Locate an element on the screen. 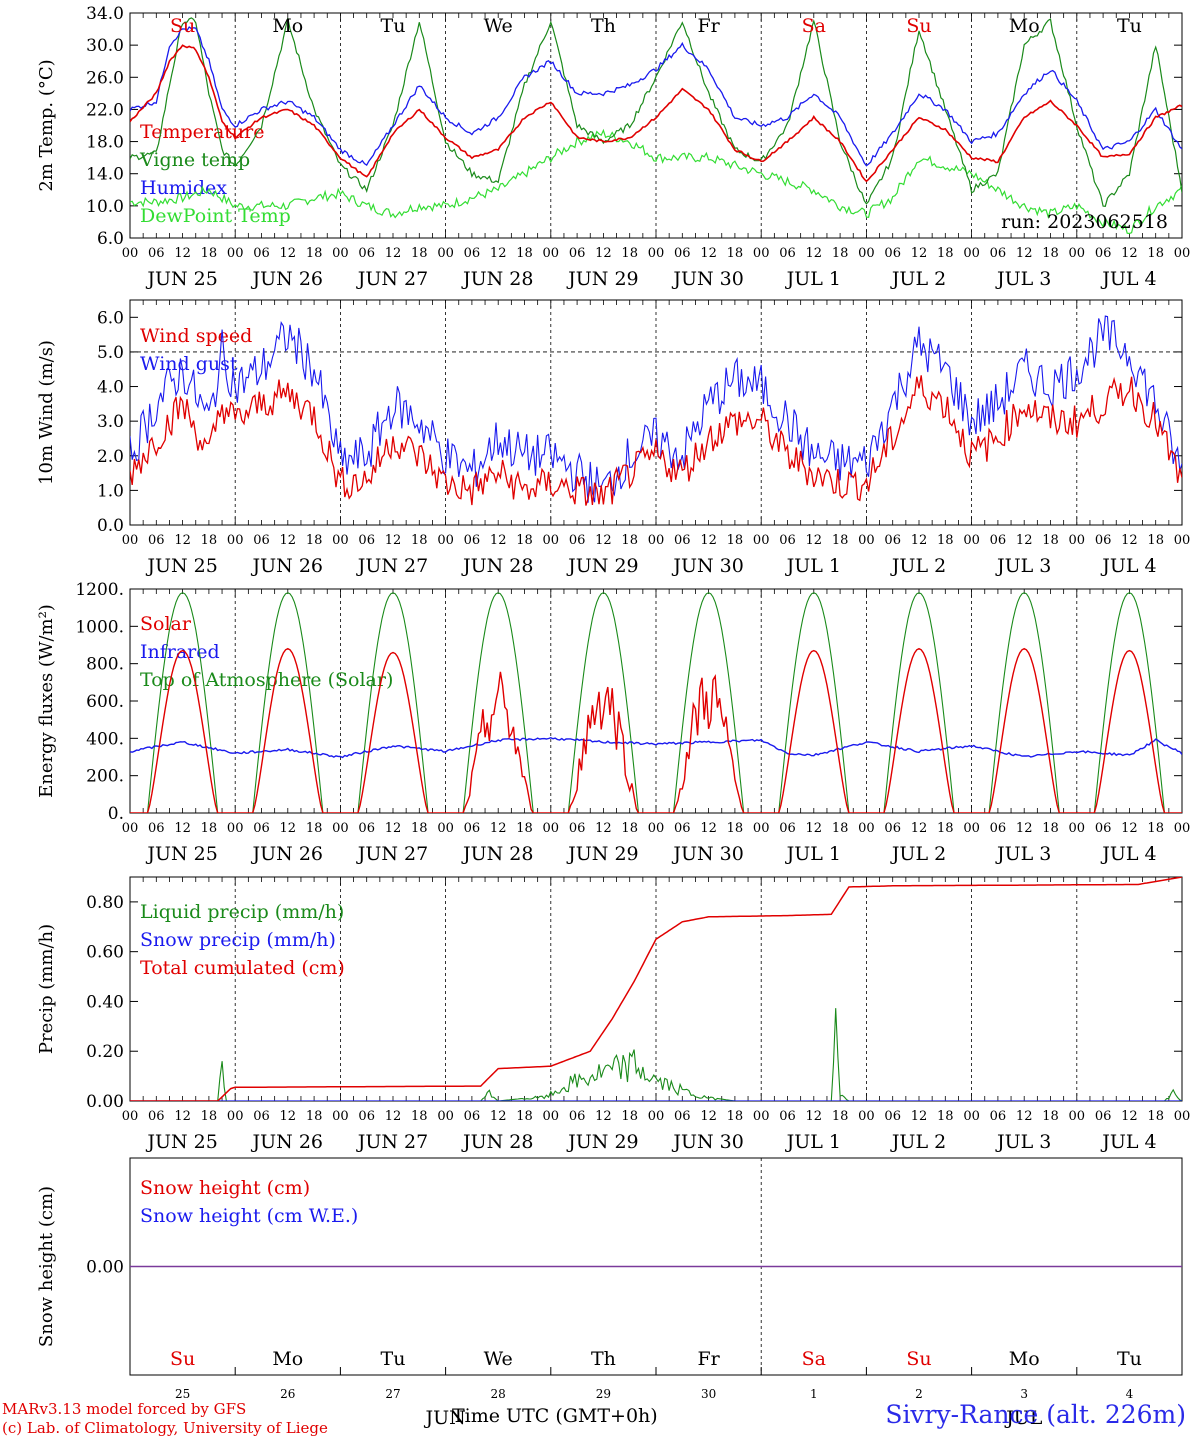  legend-entry: Vigne temp is located at coordinates (194, 160).